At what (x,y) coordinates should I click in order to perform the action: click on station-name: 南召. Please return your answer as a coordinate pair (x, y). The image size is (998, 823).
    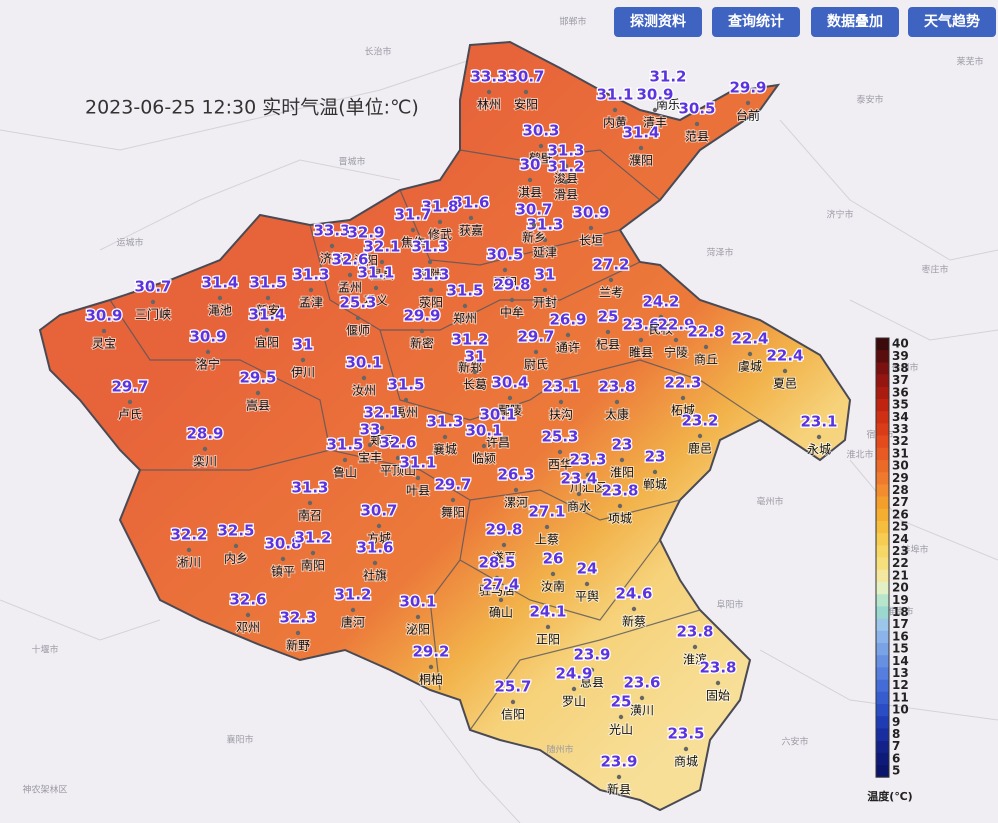
    Looking at the image, I should click on (310, 515).